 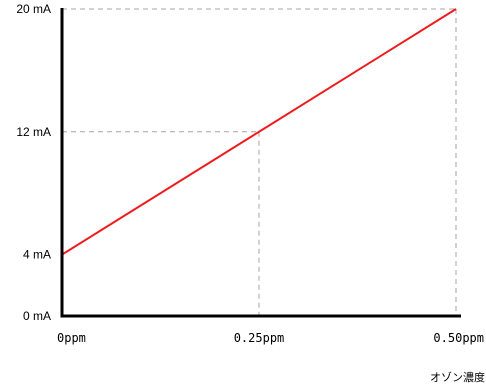 What do you see at coordinates (457, 377) in the screenshot?
I see `x-axis-label: オゾン濃度` at bounding box center [457, 377].